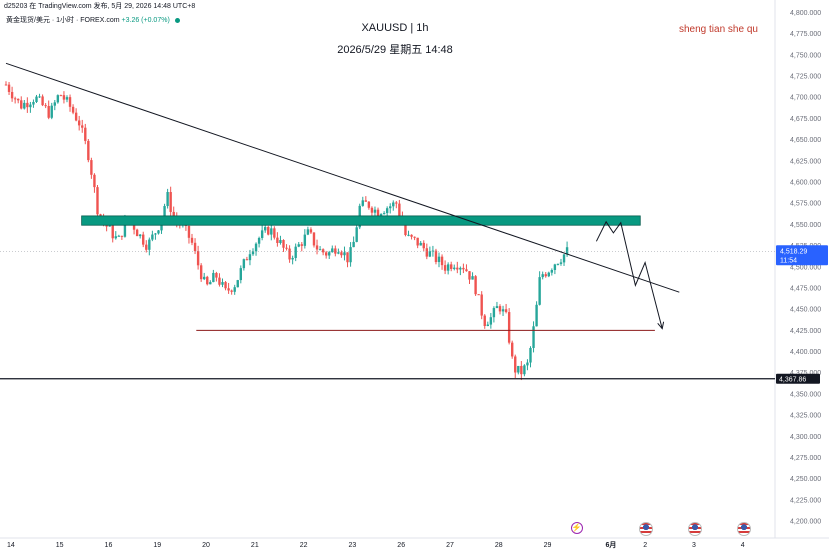  Describe the element at coordinates (805, 500) in the screenshot. I see `y-tick-label: 4,225.000` at that location.